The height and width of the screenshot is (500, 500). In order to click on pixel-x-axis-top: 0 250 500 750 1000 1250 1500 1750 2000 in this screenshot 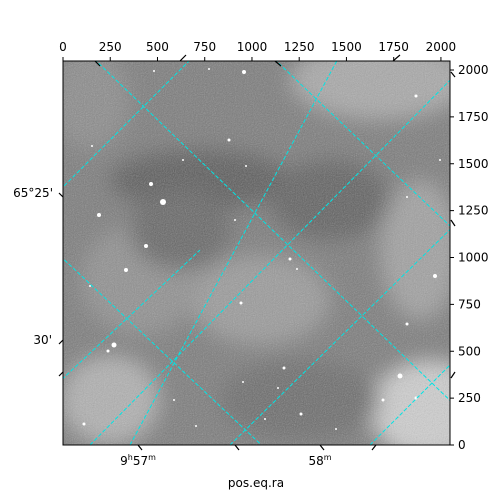, I will do `click(257, 50)`.